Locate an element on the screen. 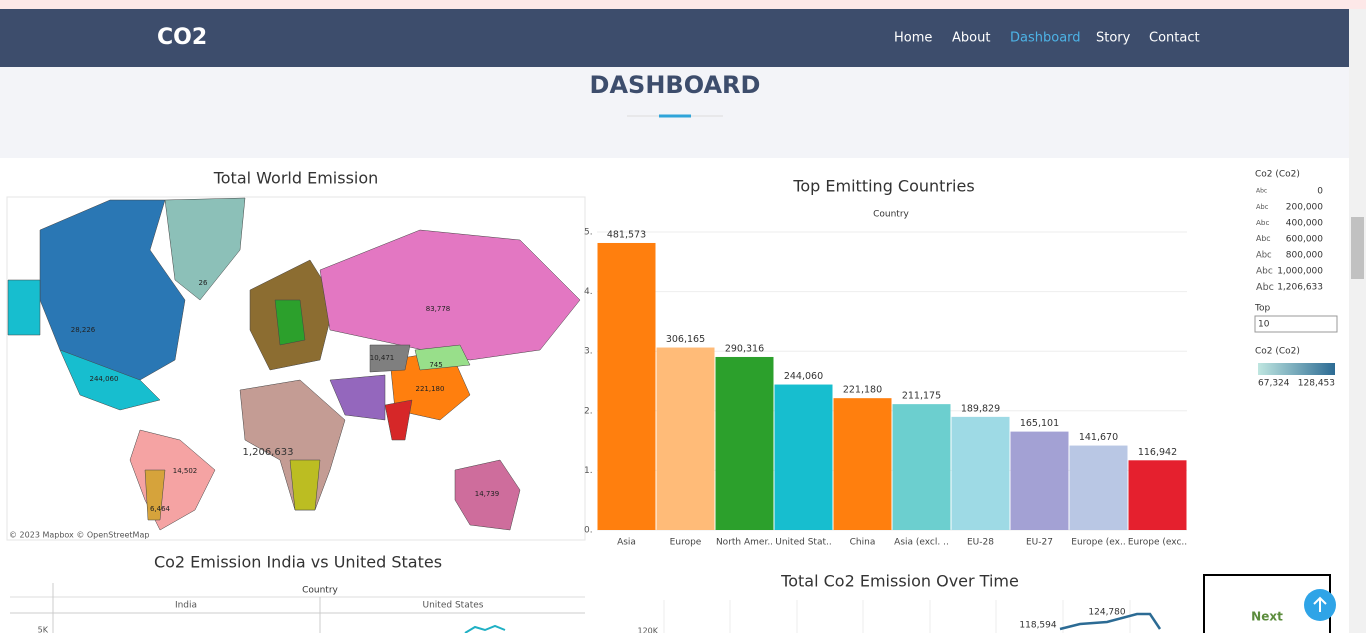 This screenshot has width=1366, height=637. value-label: 290,316 is located at coordinates (744, 348).